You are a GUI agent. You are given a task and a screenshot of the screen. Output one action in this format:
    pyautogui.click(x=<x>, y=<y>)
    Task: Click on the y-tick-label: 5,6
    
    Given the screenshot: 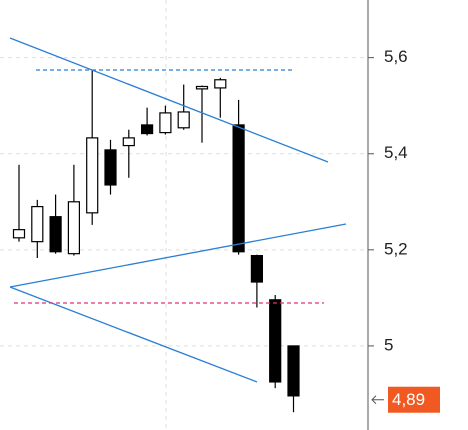 What is the action you would take?
    pyautogui.click(x=396, y=56)
    